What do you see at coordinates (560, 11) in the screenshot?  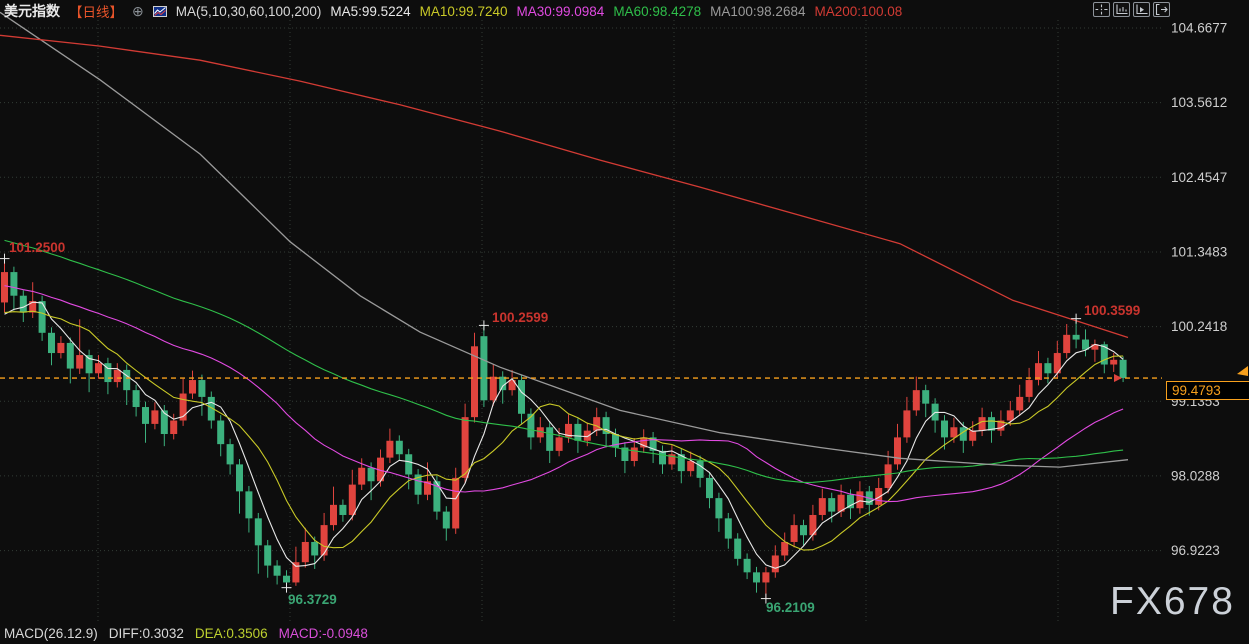 I see `ma30-value: MA30:99.0984` at bounding box center [560, 11].